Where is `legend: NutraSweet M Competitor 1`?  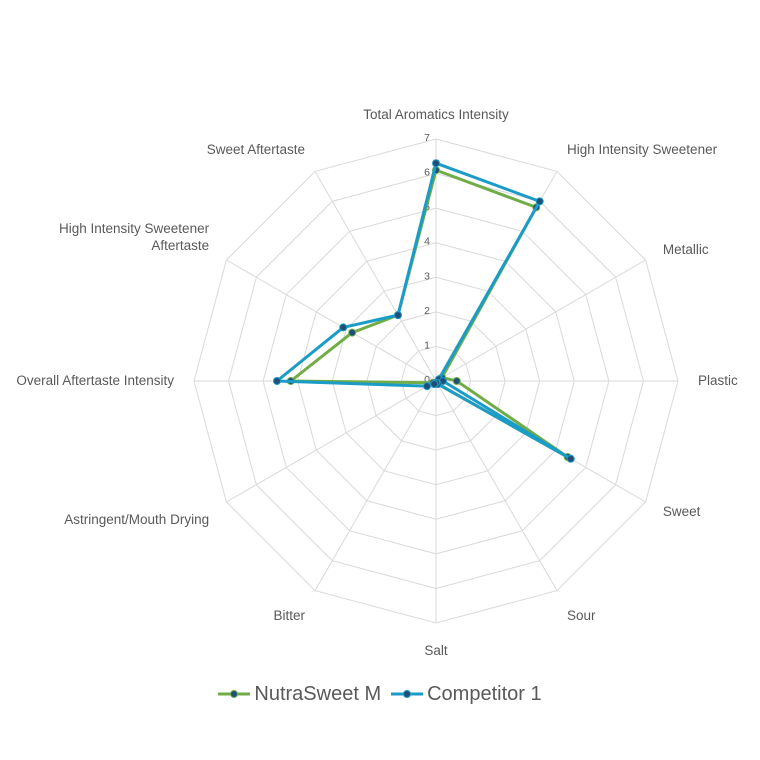
legend: NutraSweet M Competitor 1 is located at coordinates (380, 694).